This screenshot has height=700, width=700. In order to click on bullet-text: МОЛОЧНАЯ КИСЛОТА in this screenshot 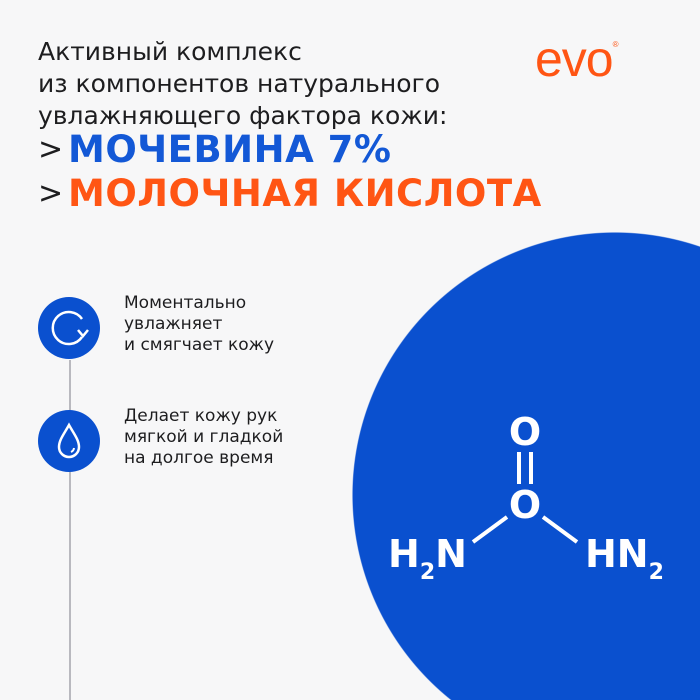, I will do `click(305, 193)`.